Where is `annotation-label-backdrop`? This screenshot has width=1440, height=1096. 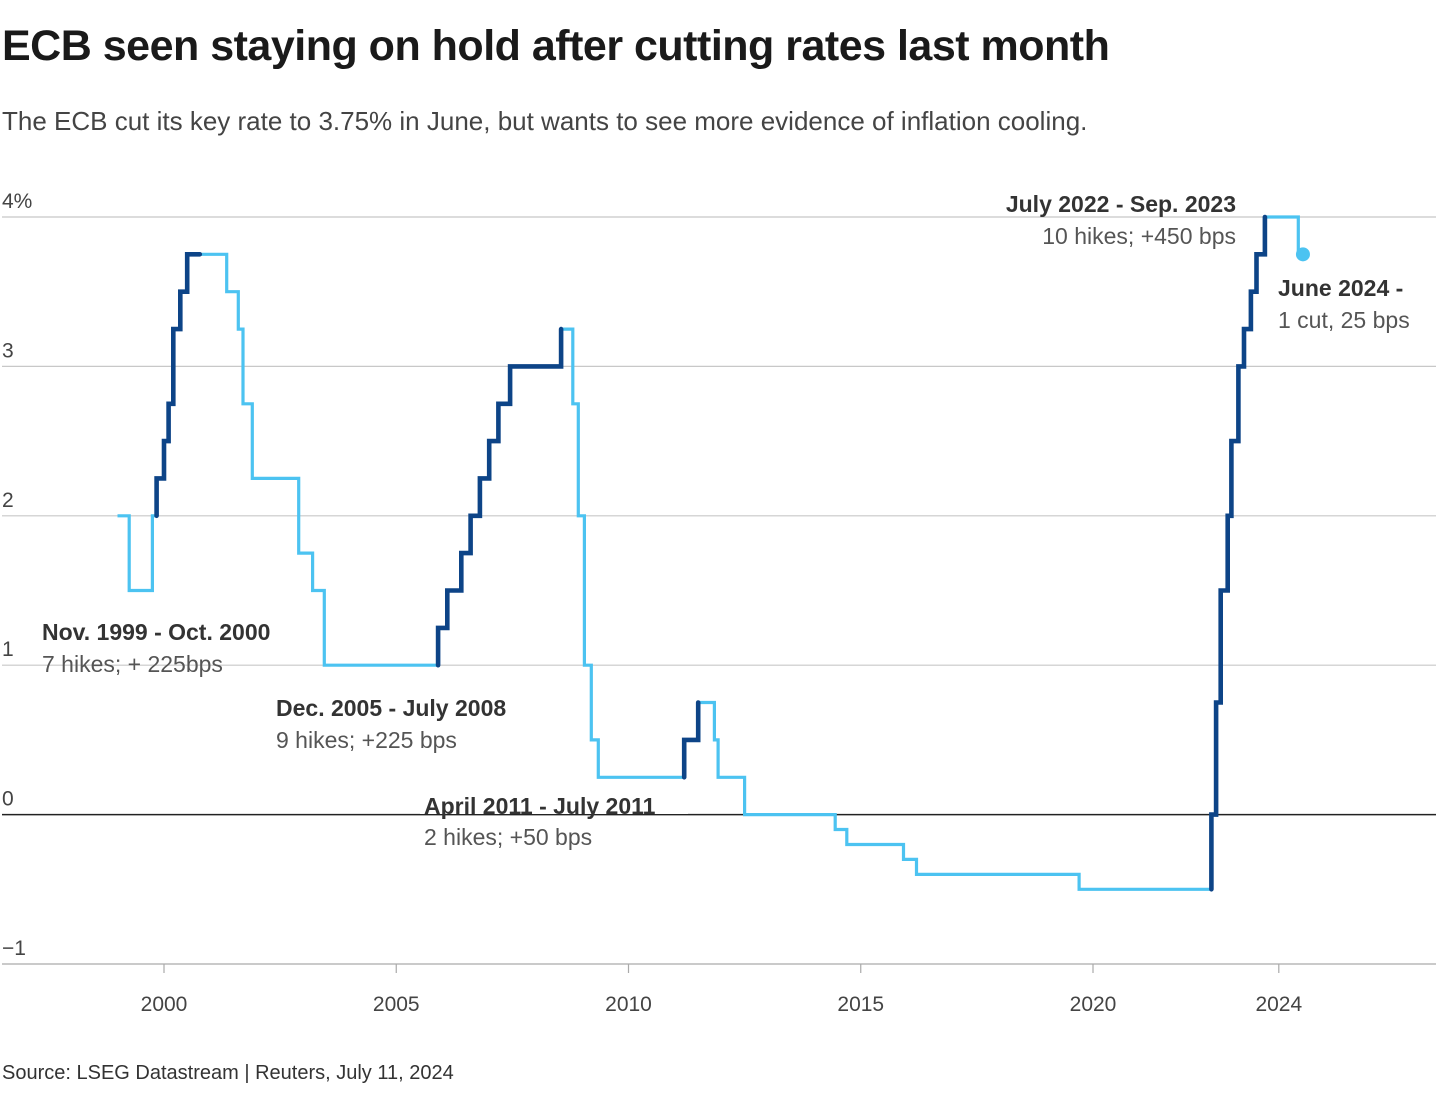 annotation-label-backdrop is located at coordinates (554, 802).